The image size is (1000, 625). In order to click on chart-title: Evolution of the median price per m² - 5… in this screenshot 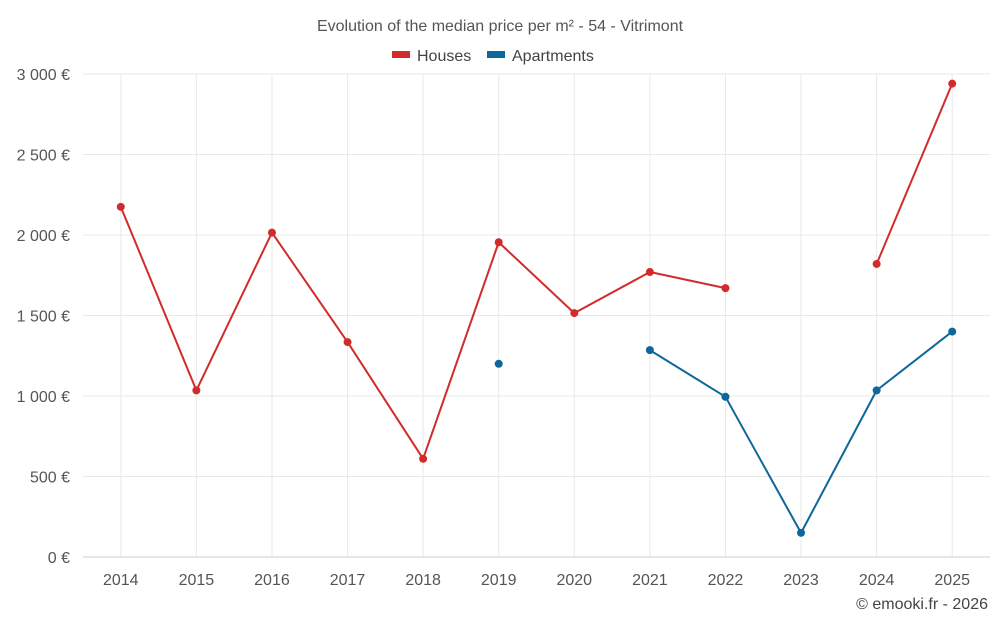, I will do `click(500, 26)`.